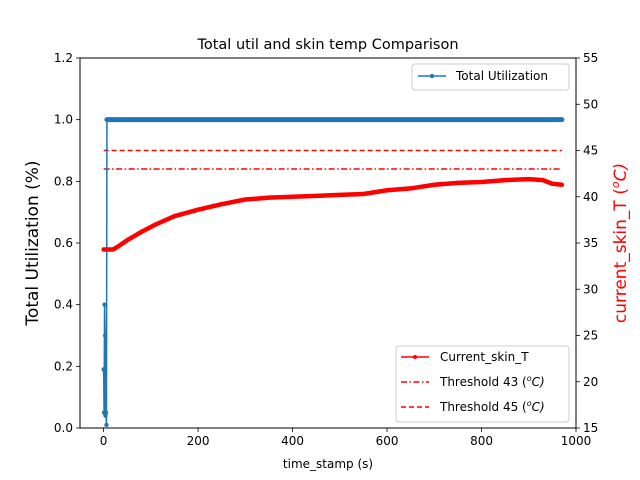 This screenshot has height=480, width=640. I want to click on y-right-tick-label: 45, so click(590, 151).